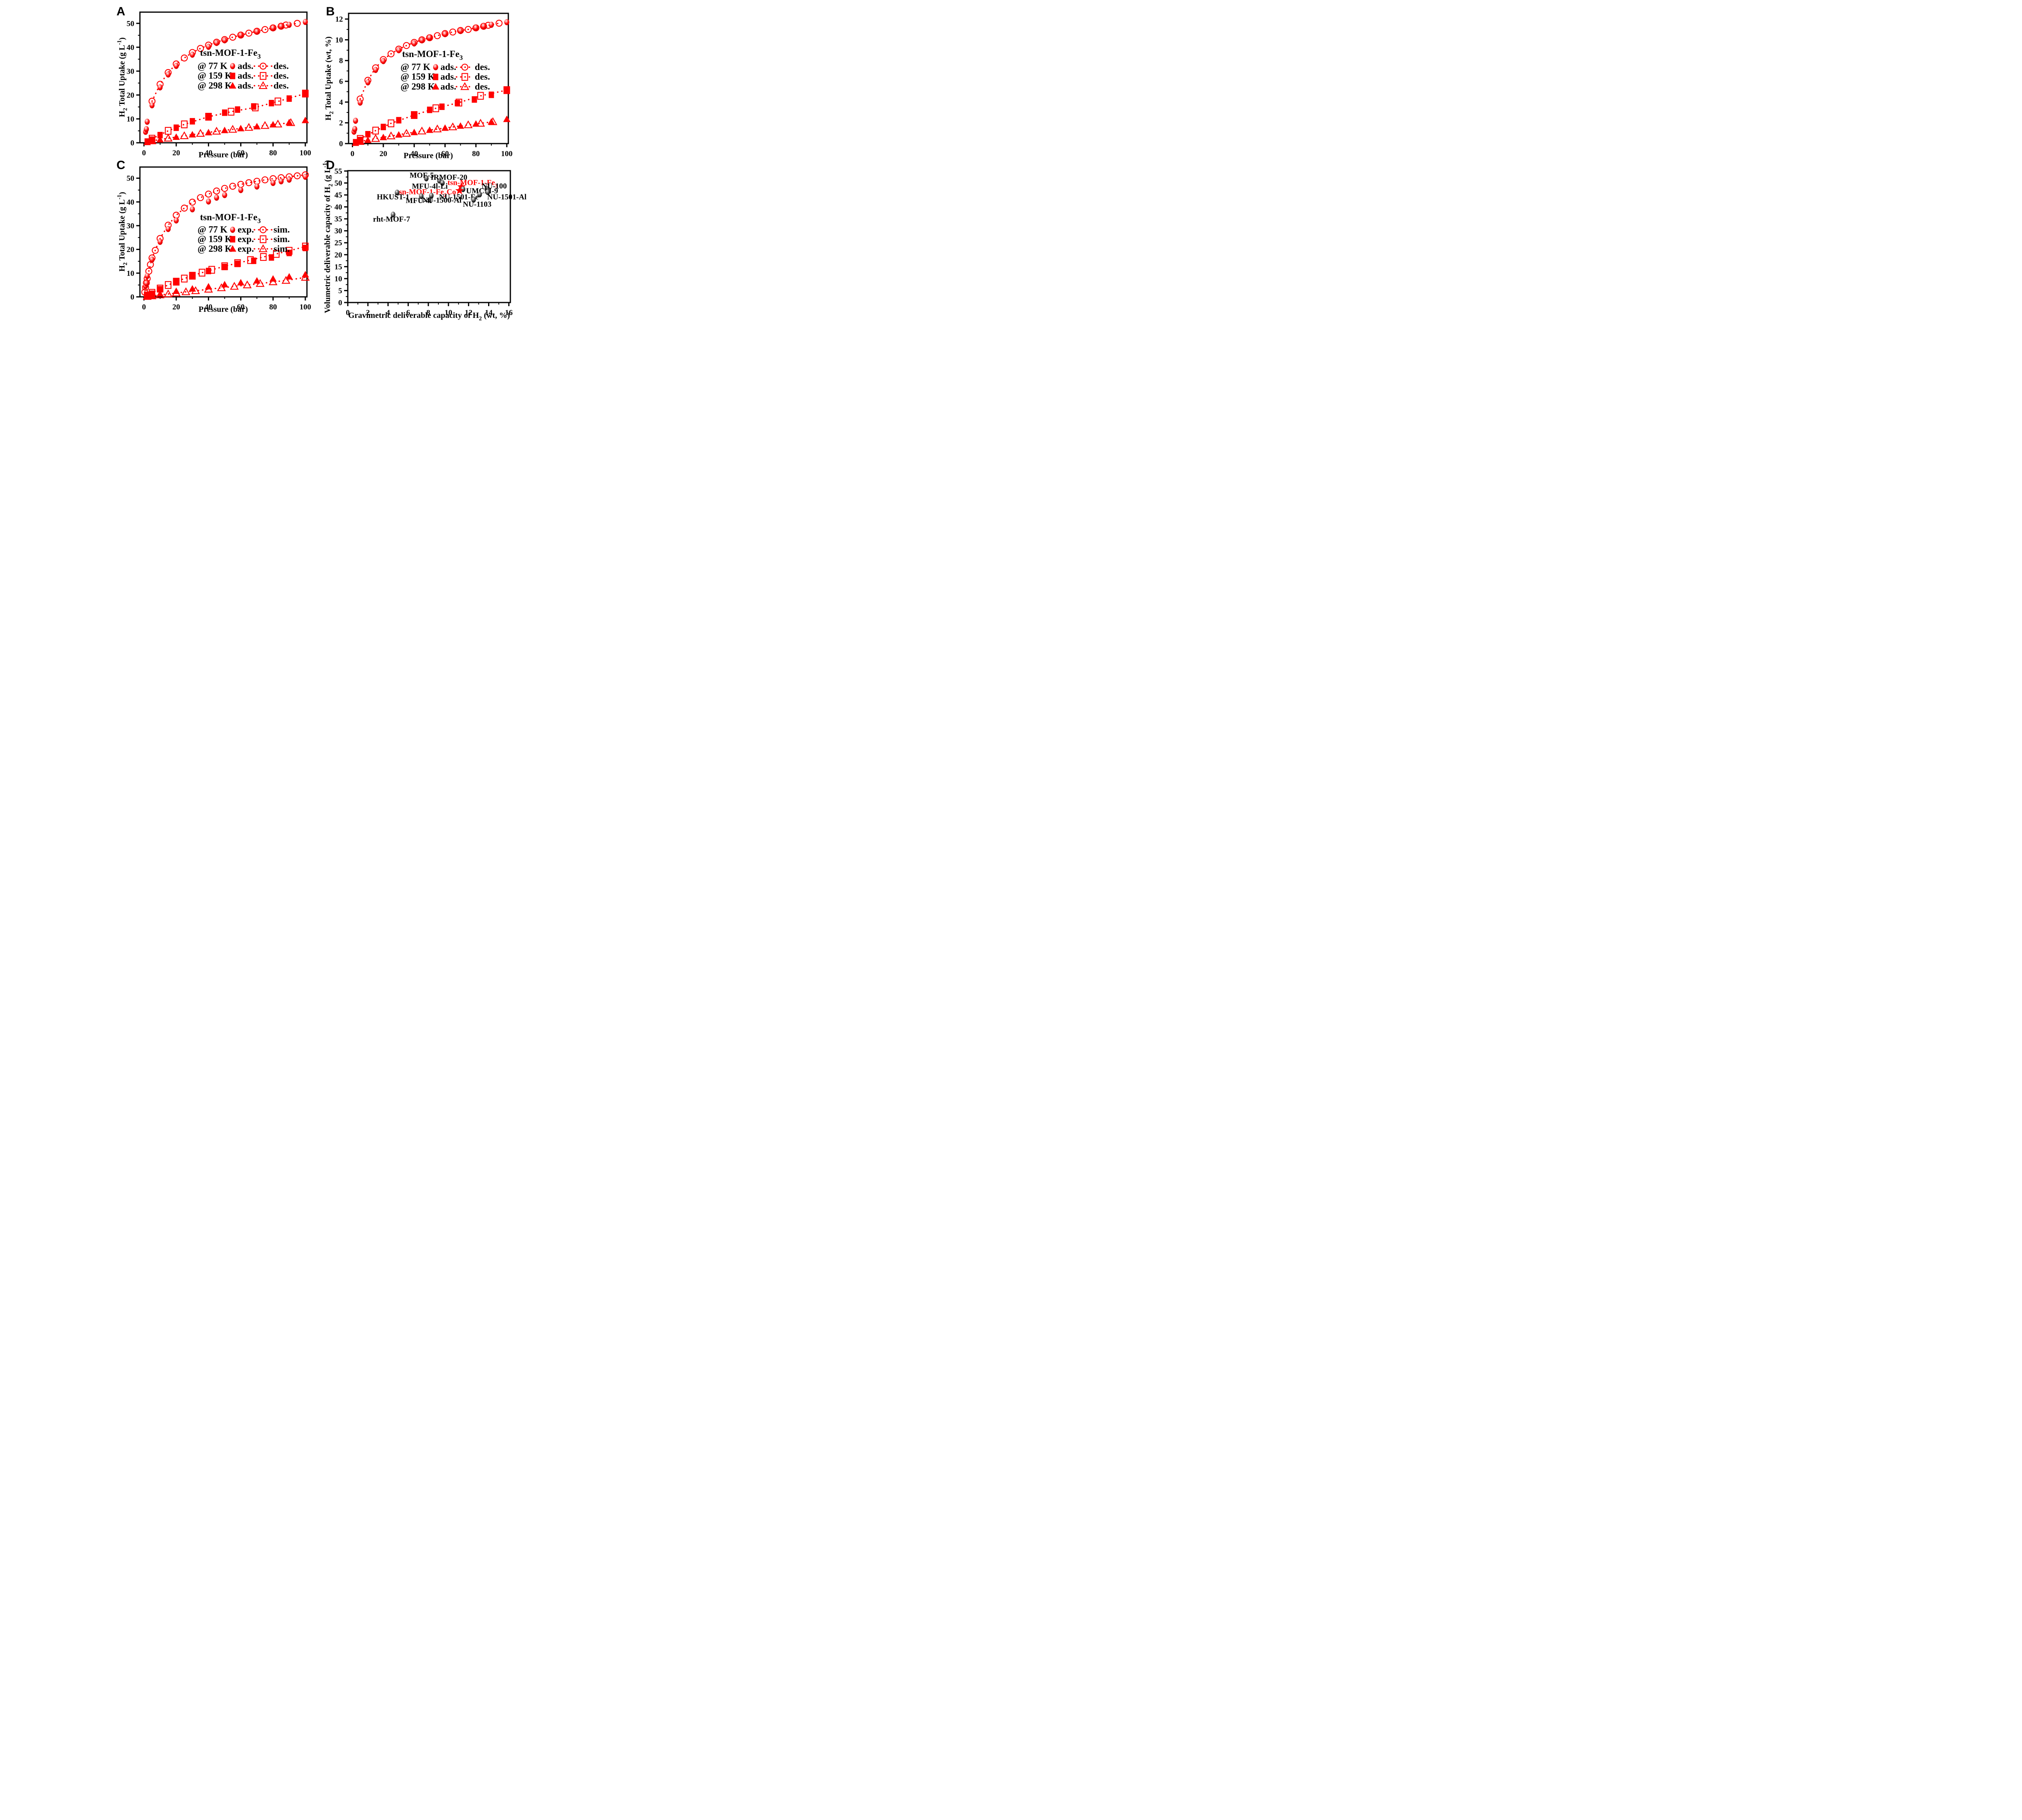 Image resolution: width=2022 pixels, height=1820 pixels. I want to click on plot-frame-c, so click(223, 232).